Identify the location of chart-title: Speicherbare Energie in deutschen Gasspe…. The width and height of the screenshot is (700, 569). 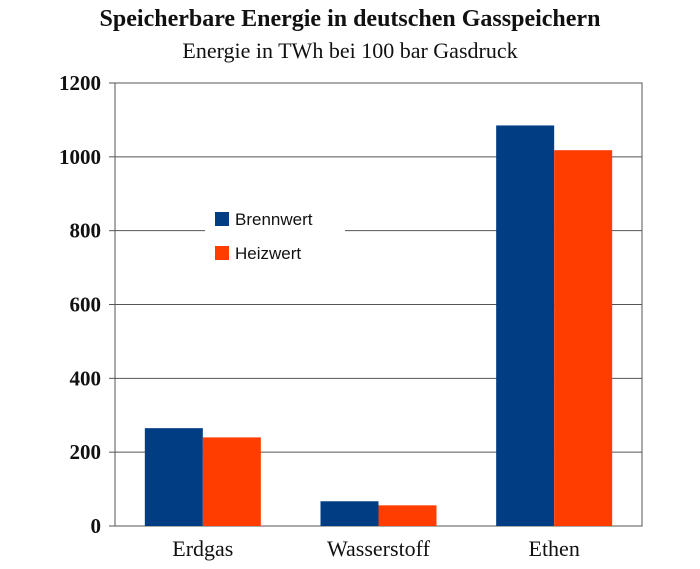
(350, 19).